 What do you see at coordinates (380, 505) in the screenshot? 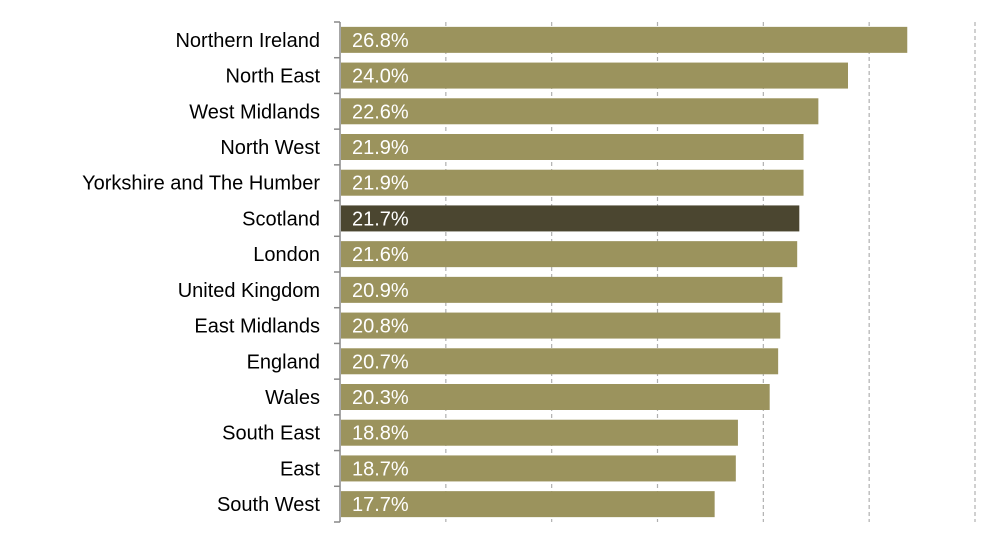
I see `data-label: 17.7%` at bounding box center [380, 505].